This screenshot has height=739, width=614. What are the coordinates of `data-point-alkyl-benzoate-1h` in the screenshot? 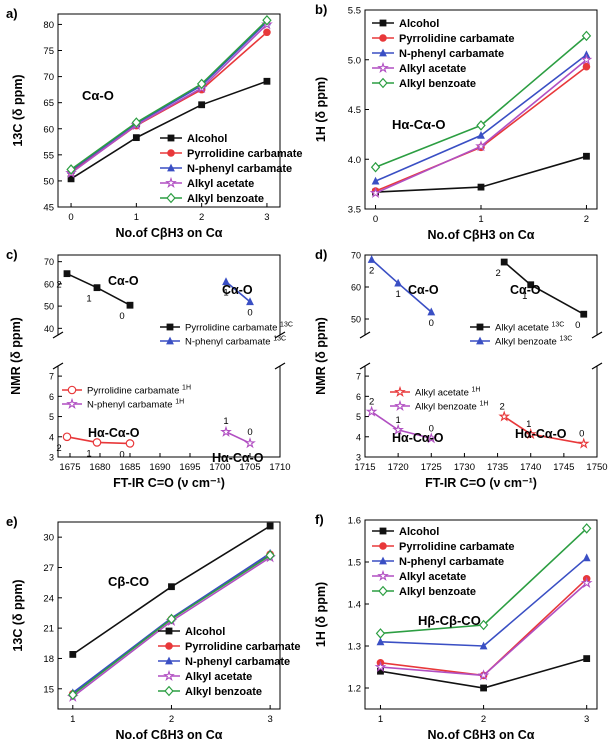 It's located at (398, 429).